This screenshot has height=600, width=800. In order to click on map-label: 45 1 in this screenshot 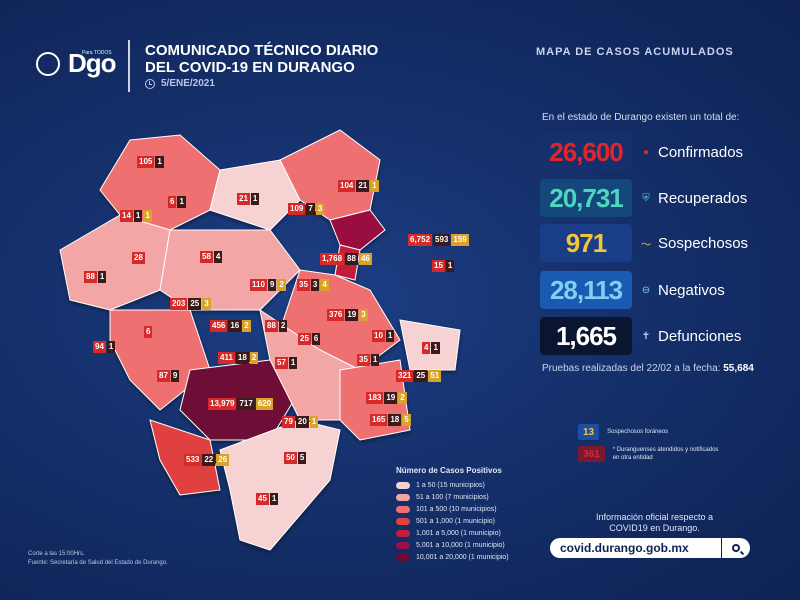, I will do `click(267, 499)`.